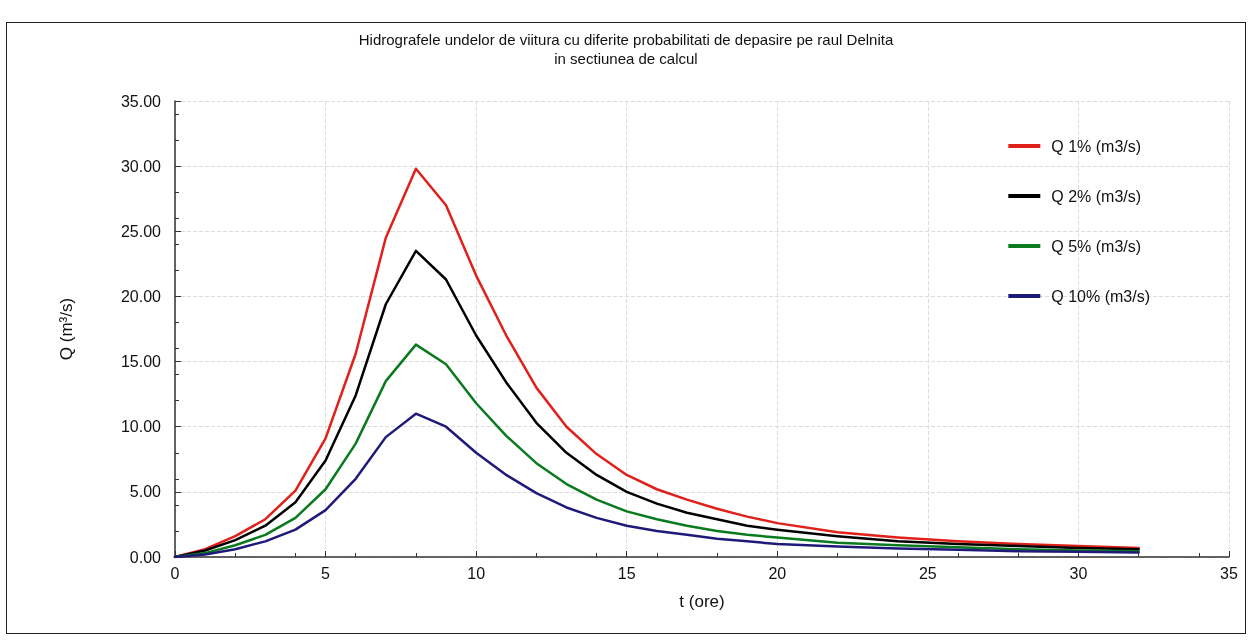 This screenshot has height=644, width=1256. Describe the element at coordinates (927, 573) in the screenshot. I see `x-tick-label: 25` at that location.